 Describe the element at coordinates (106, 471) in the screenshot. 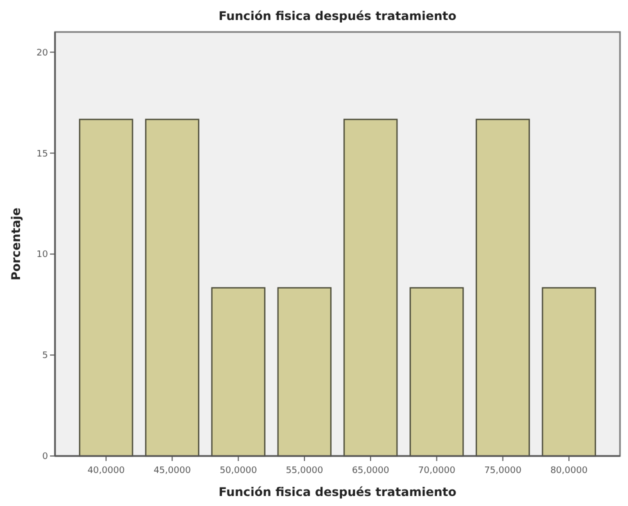

I see `x-tick-label: 40,0000` at that location.